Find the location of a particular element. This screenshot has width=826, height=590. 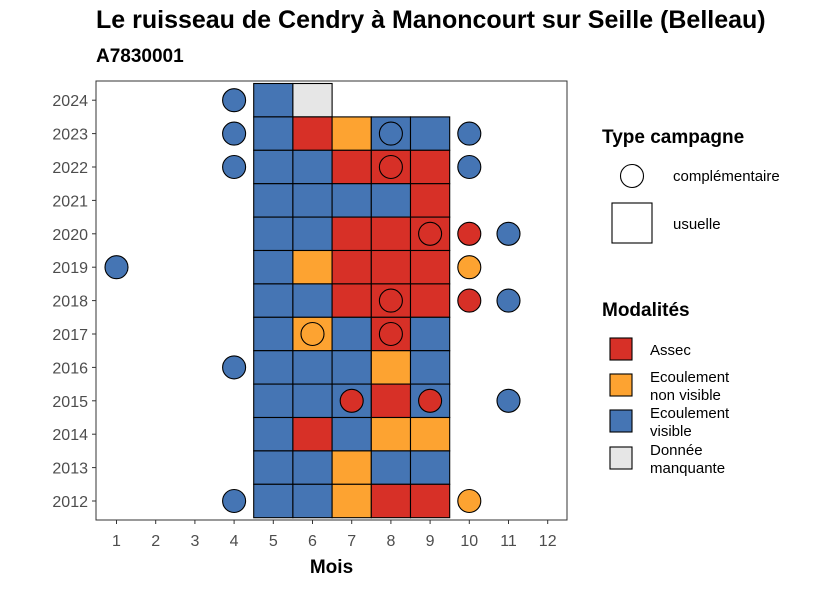

x-tick-label: 9 is located at coordinates (430, 541).